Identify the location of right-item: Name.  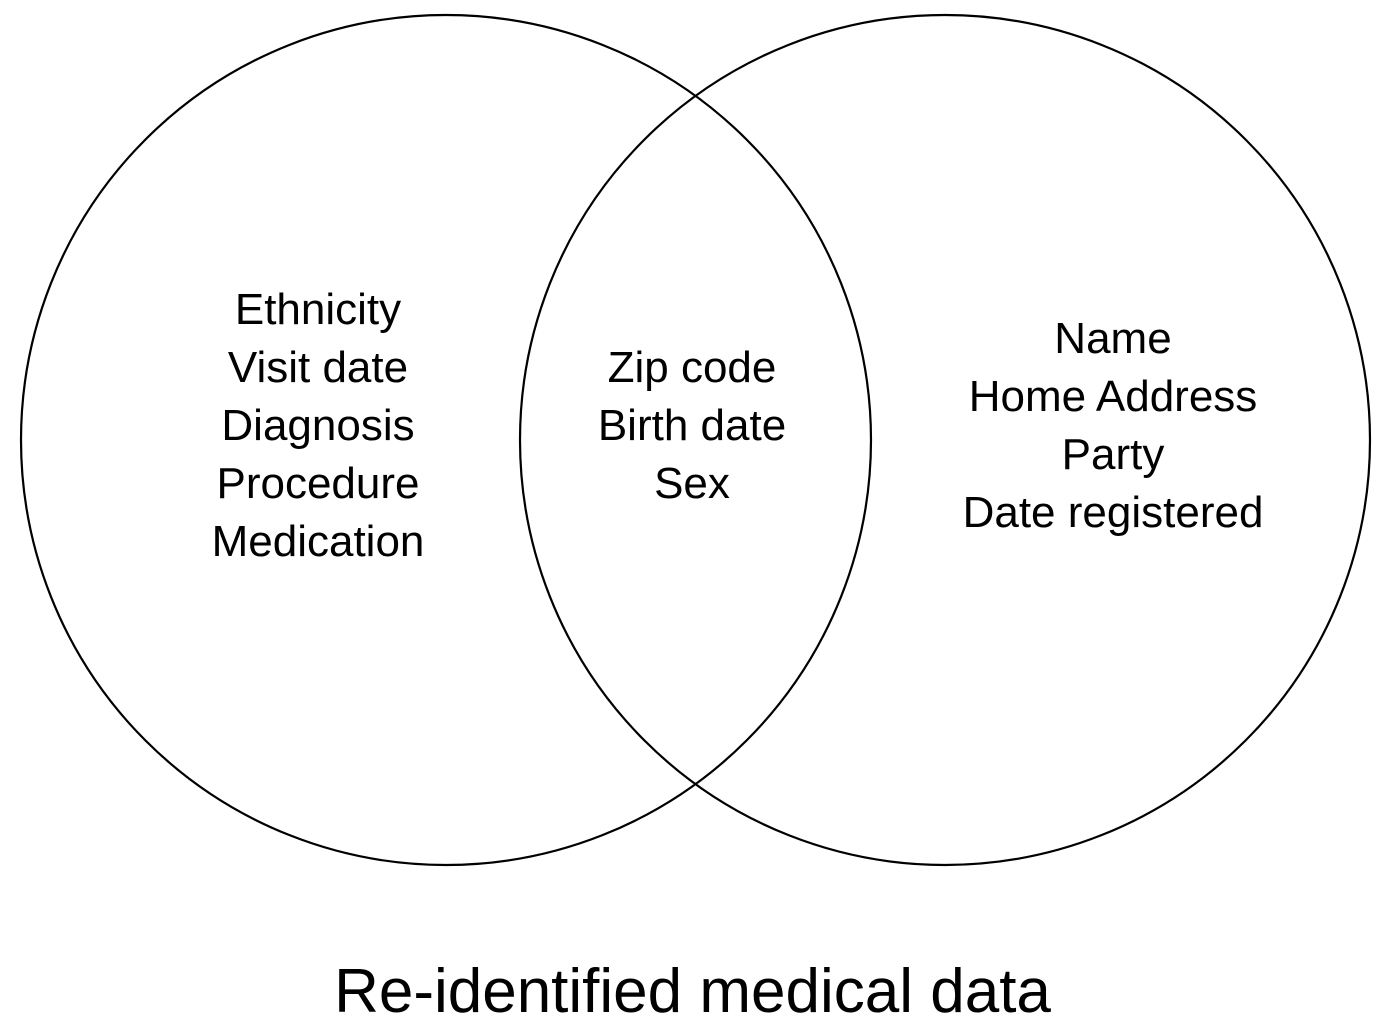
(1113, 338).